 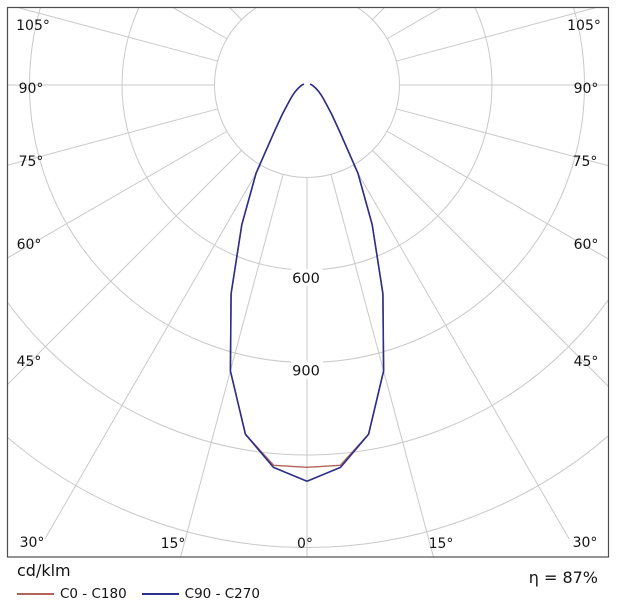 I want to click on c90-c270-line-swatch, so click(x=160, y=594).